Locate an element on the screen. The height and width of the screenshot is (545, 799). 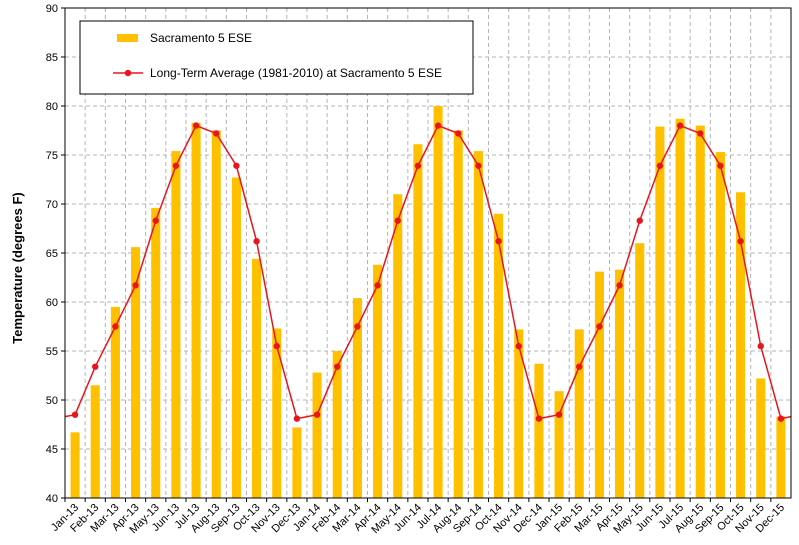
y-tick-label: 50 is located at coordinates (52, 401).